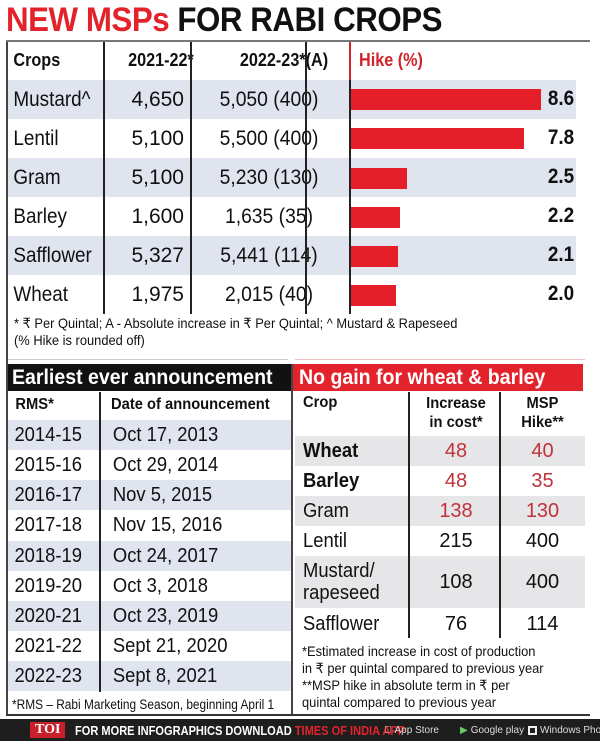 This screenshot has height=741, width=600. I want to click on play-icon: ▶, so click(464, 730).